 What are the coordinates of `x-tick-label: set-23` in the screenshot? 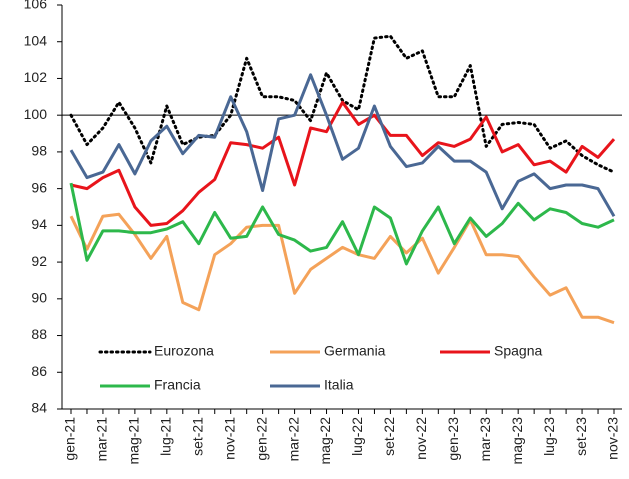 It's located at (581, 436).